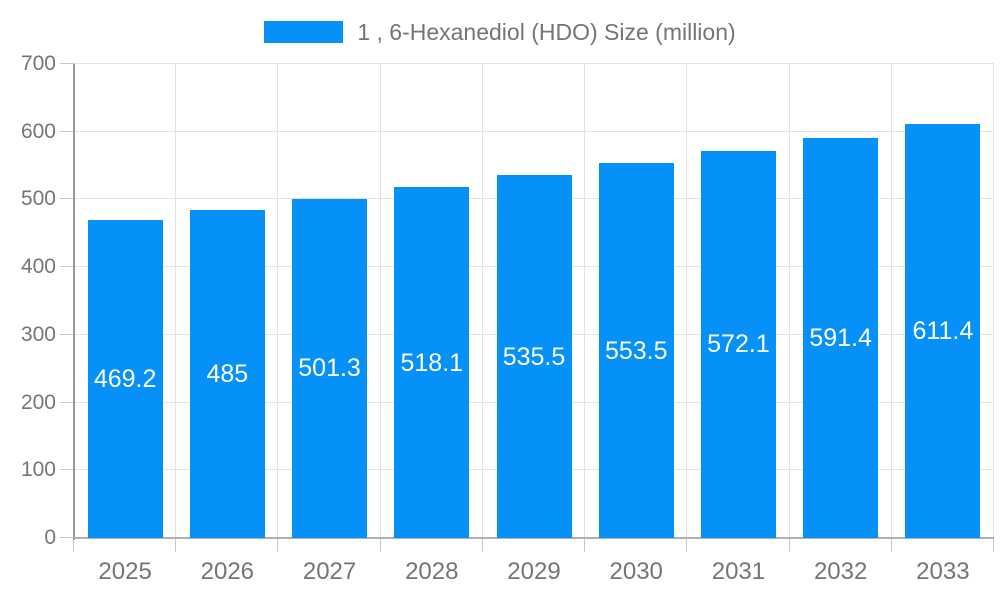 The image size is (1000, 600). Describe the element at coordinates (840, 571) in the screenshot. I see `x-axis-label: 2032` at that location.